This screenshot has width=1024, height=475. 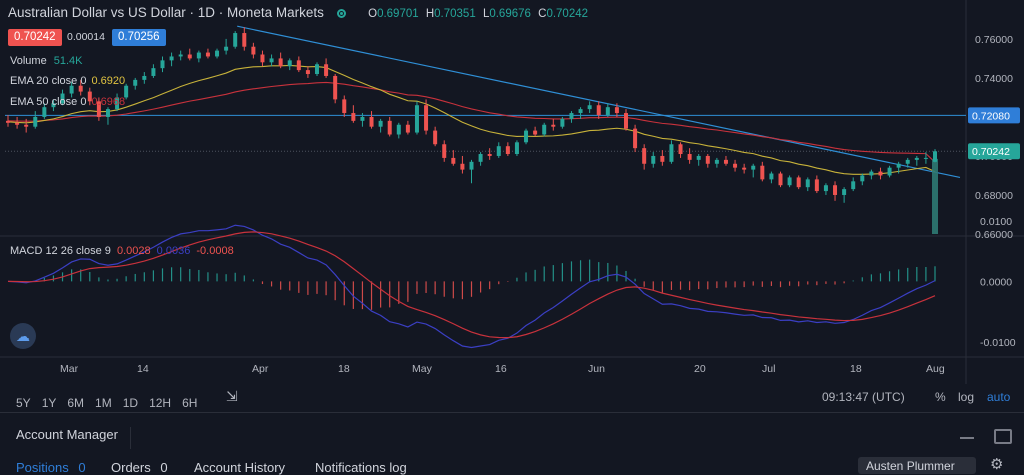 I want to click on account-manager-tab: Account Manager, so click(x=73, y=438).